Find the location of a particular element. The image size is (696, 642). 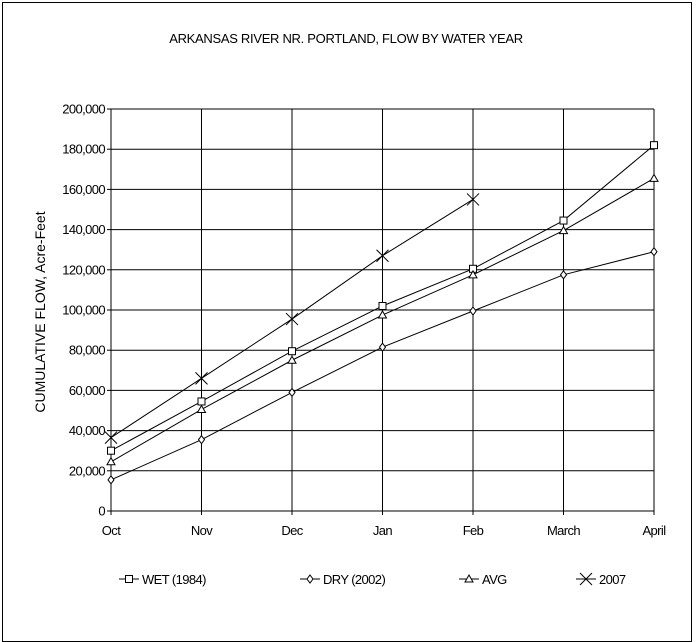

legend-label: WET (1984) is located at coordinates (174, 579).